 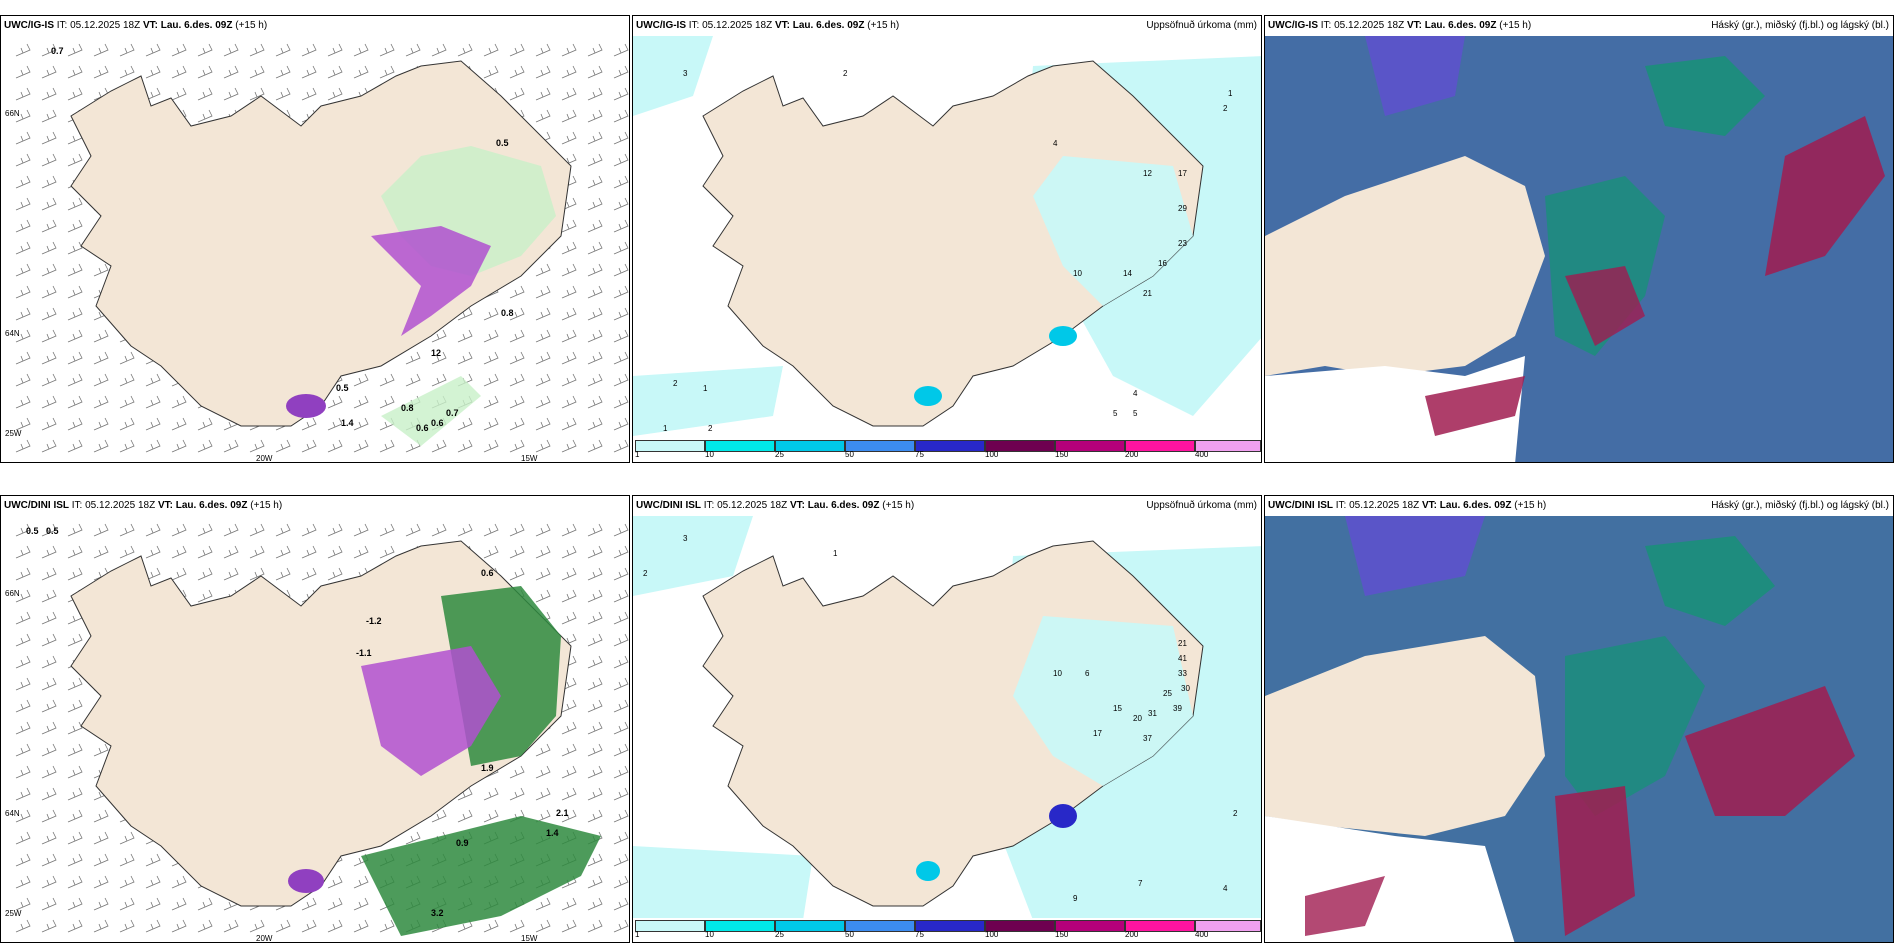 I want to click on wind-value: 0.7, so click(x=57, y=51).